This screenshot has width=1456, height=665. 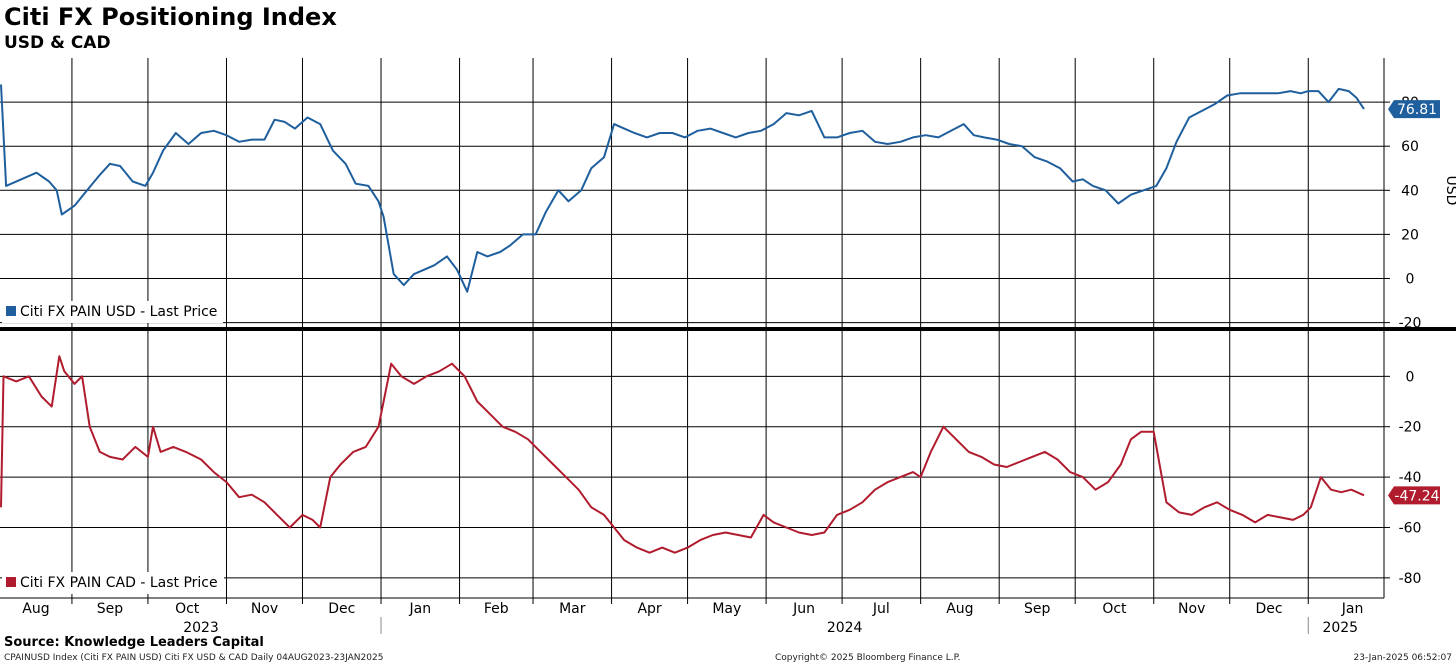 I want to click on legend-cad: Citi FX PAIN CAD - Last Price, so click(x=113, y=583).